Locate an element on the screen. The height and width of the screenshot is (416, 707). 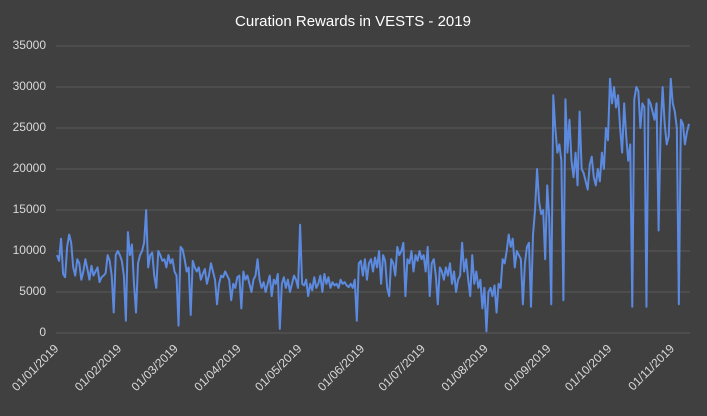
y-tick-label: 25000 is located at coordinates (30, 127).